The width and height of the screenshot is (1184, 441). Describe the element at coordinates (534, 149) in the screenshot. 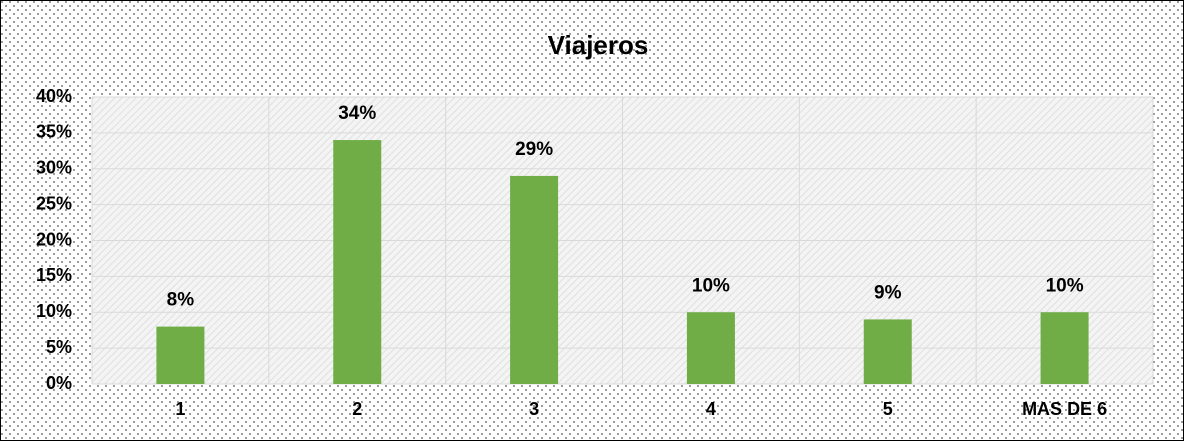

I see `value-label: 29%` at that location.